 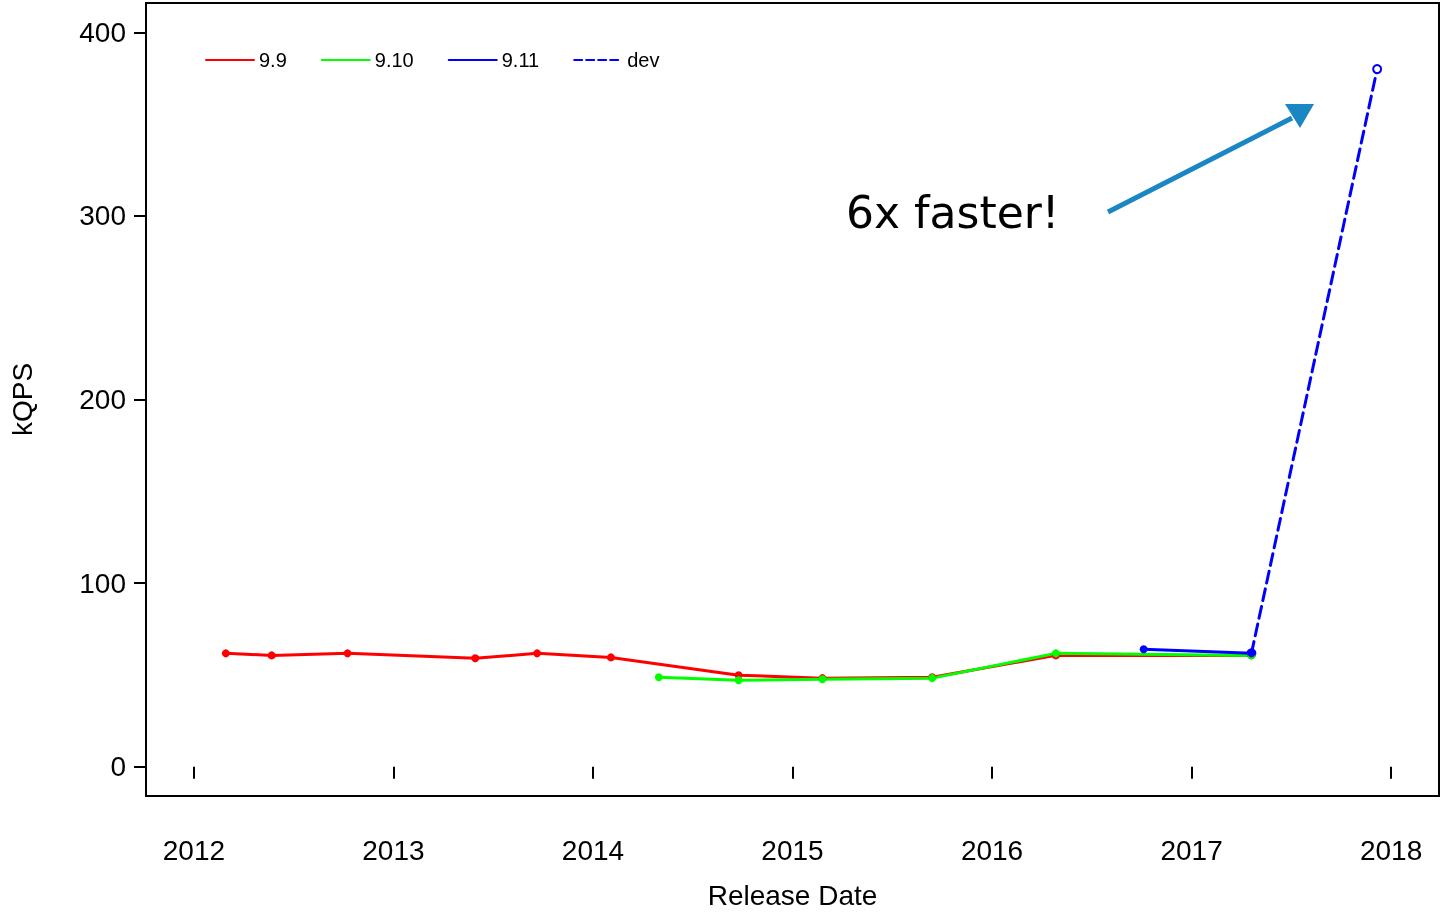 What do you see at coordinates (118, 767) in the screenshot?
I see `y-tick-label: 0` at bounding box center [118, 767].